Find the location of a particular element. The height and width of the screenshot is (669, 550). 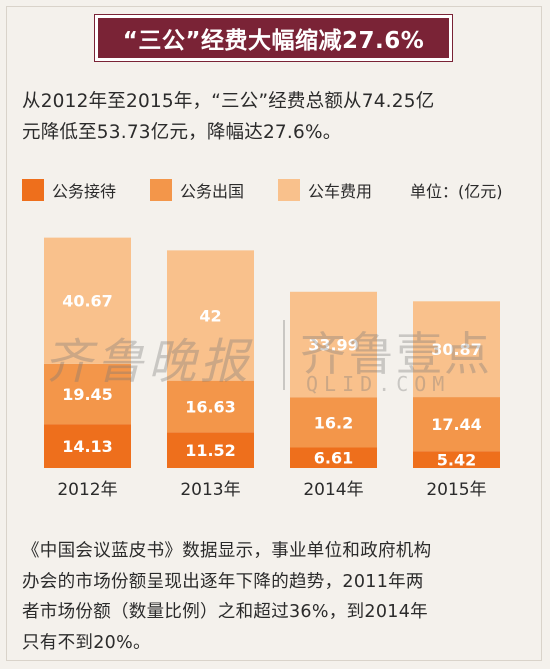

intro-line: 元降低至53.73亿元，降幅达27.6%。 is located at coordinates (182, 132).